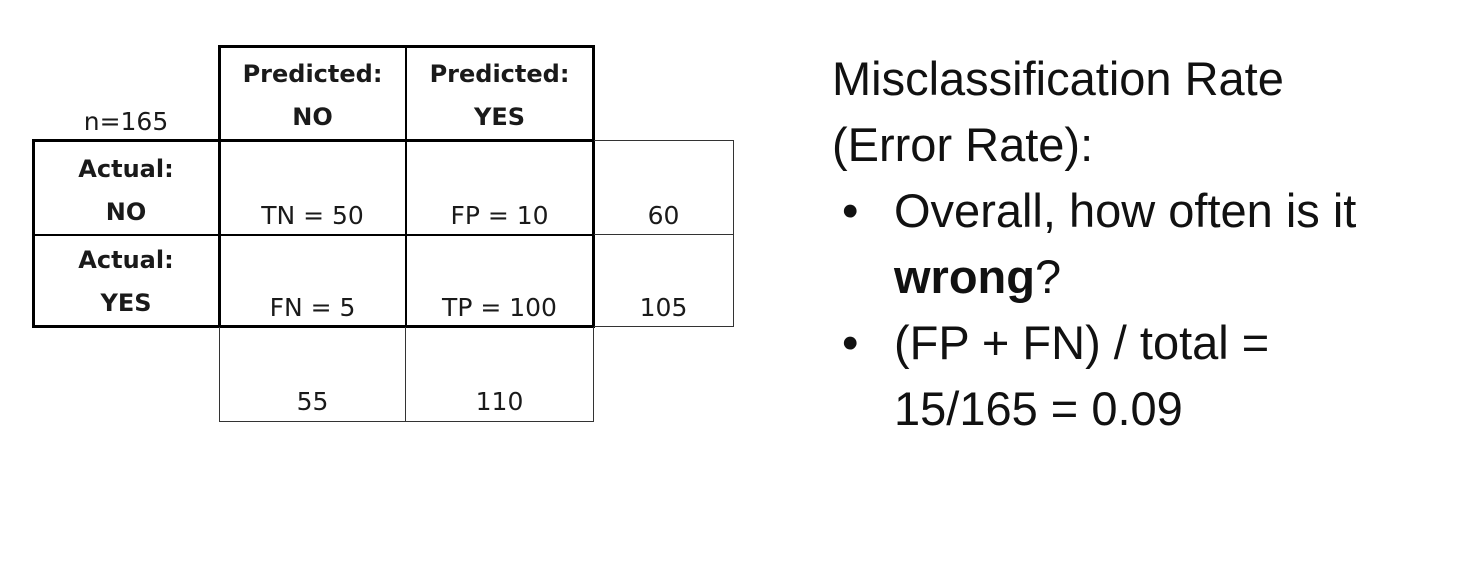 The height and width of the screenshot is (576, 1459). What do you see at coordinates (499, 401) in the screenshot?
I see `col-total-yes: 110` at bounding box center [499, 401].